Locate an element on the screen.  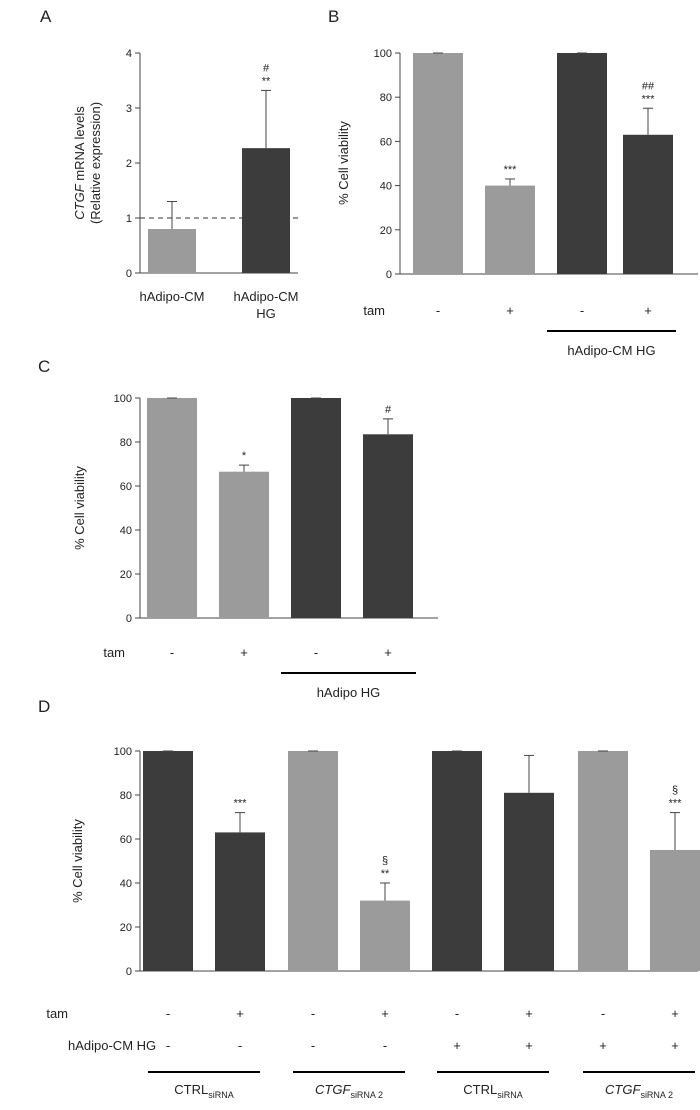
group-label: hAdipo HG is located at coordinates (349, 692).